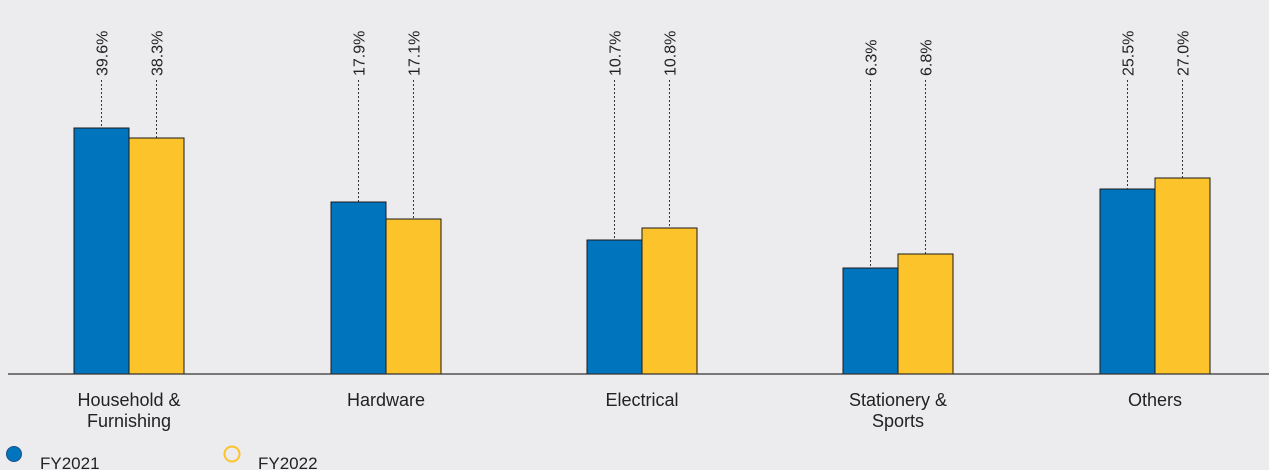 The width and height of the screenshot is (1269, 470). I want to click on category-label-4: Others, so click(1155, 400).